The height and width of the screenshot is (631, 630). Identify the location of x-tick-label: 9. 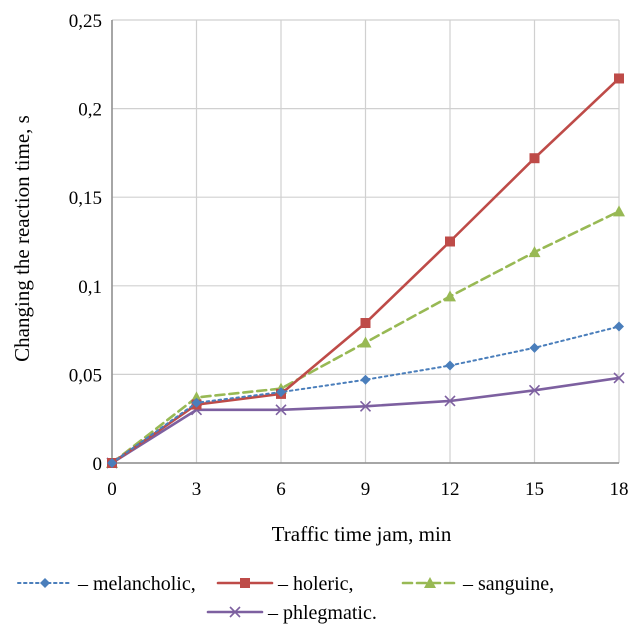
(366, 489).